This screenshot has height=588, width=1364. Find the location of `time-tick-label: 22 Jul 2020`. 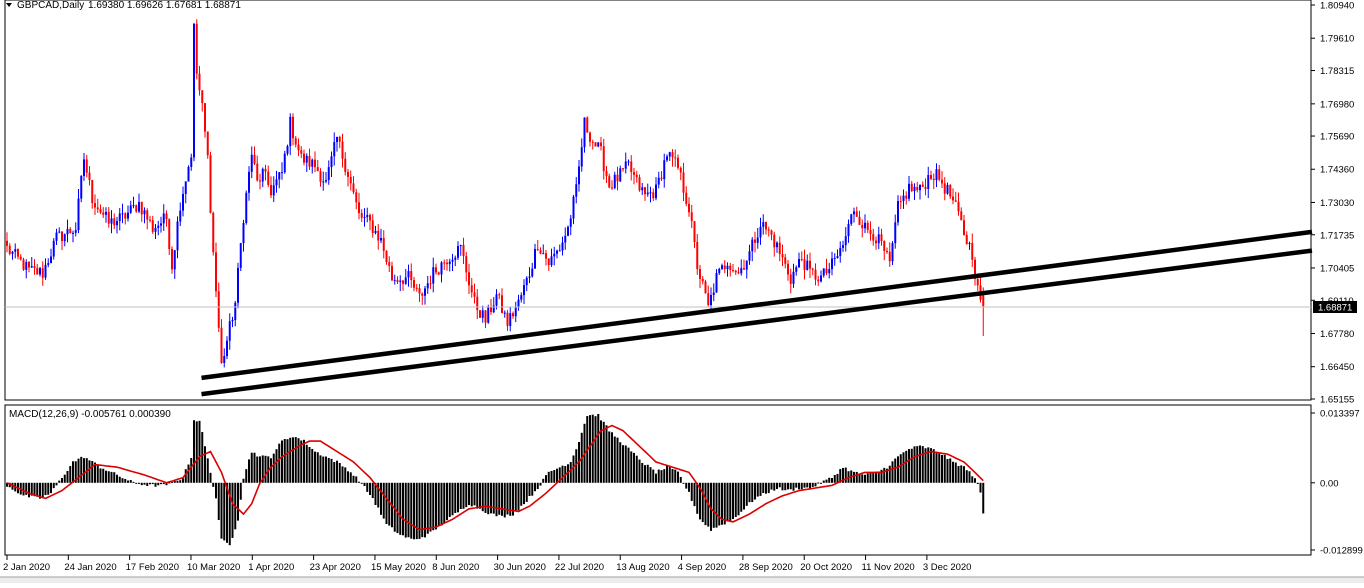

time-tick-label: 22 Jul 2020 is located at coordinates (579, 567).